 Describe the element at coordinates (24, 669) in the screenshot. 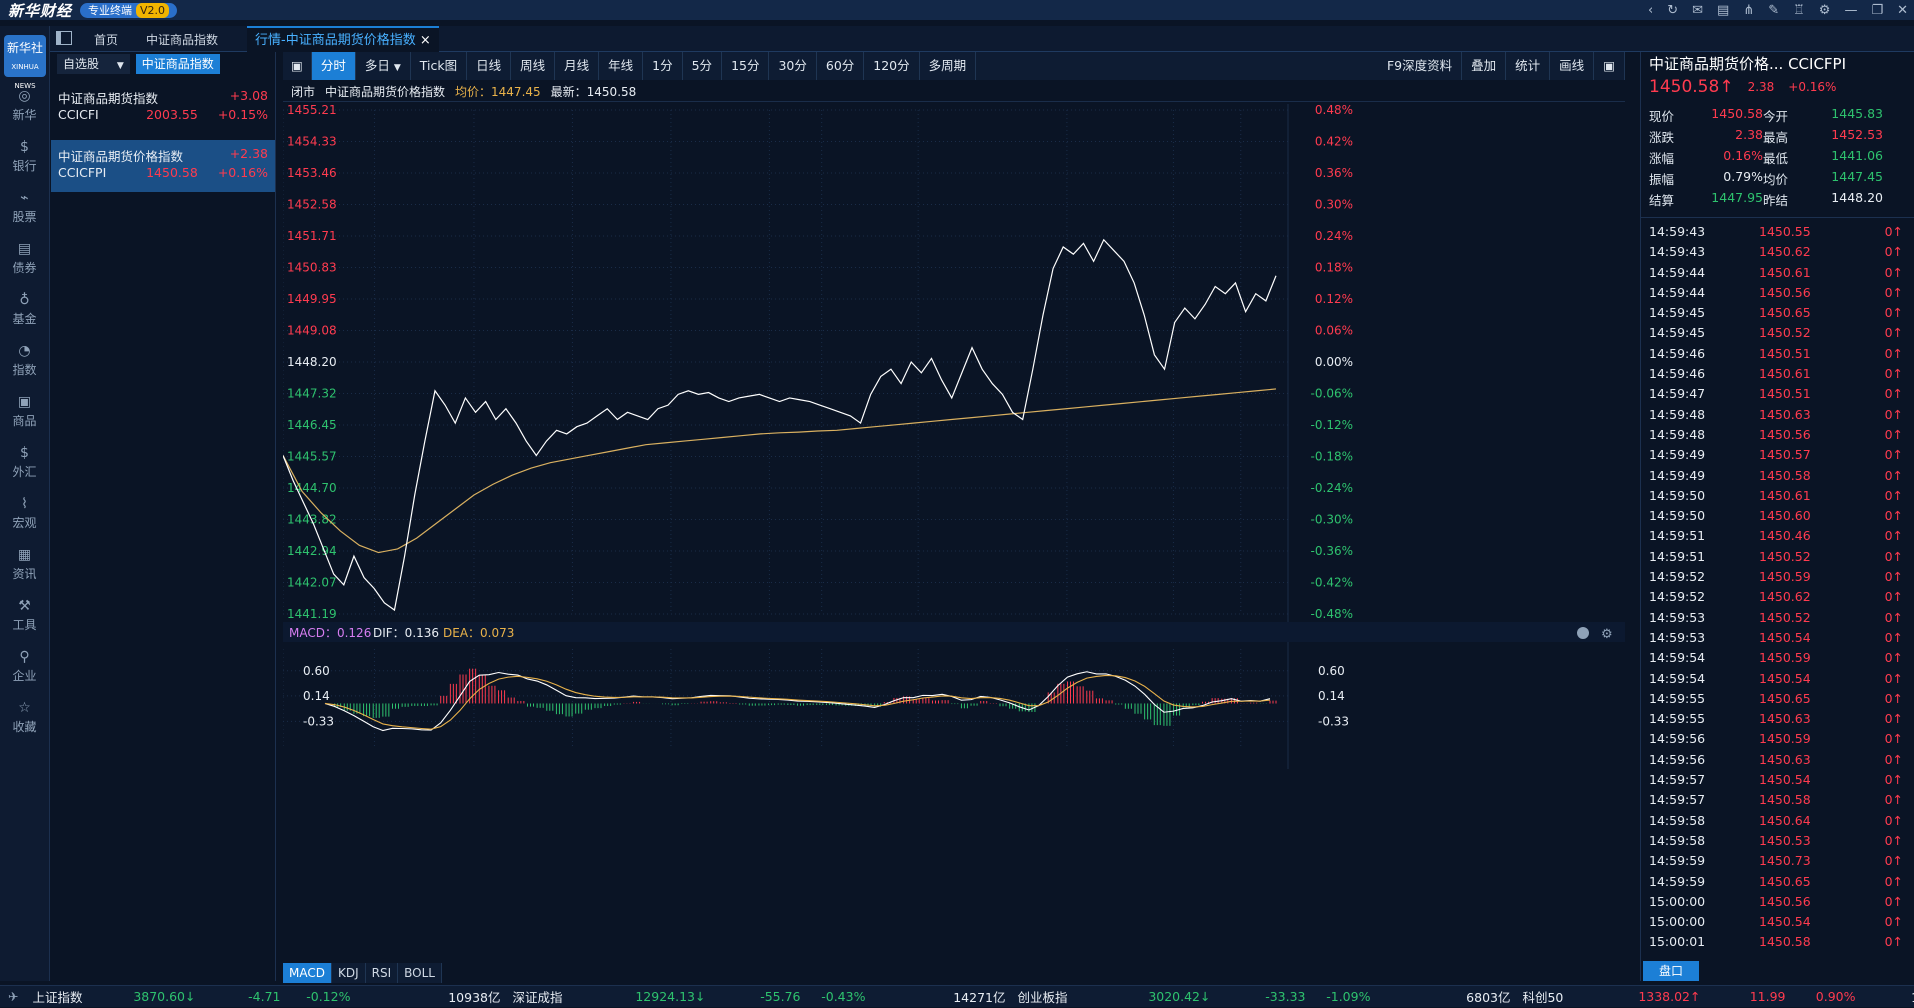

I see `sidebar-item-enterprise: ⚲ 企业` at that location.